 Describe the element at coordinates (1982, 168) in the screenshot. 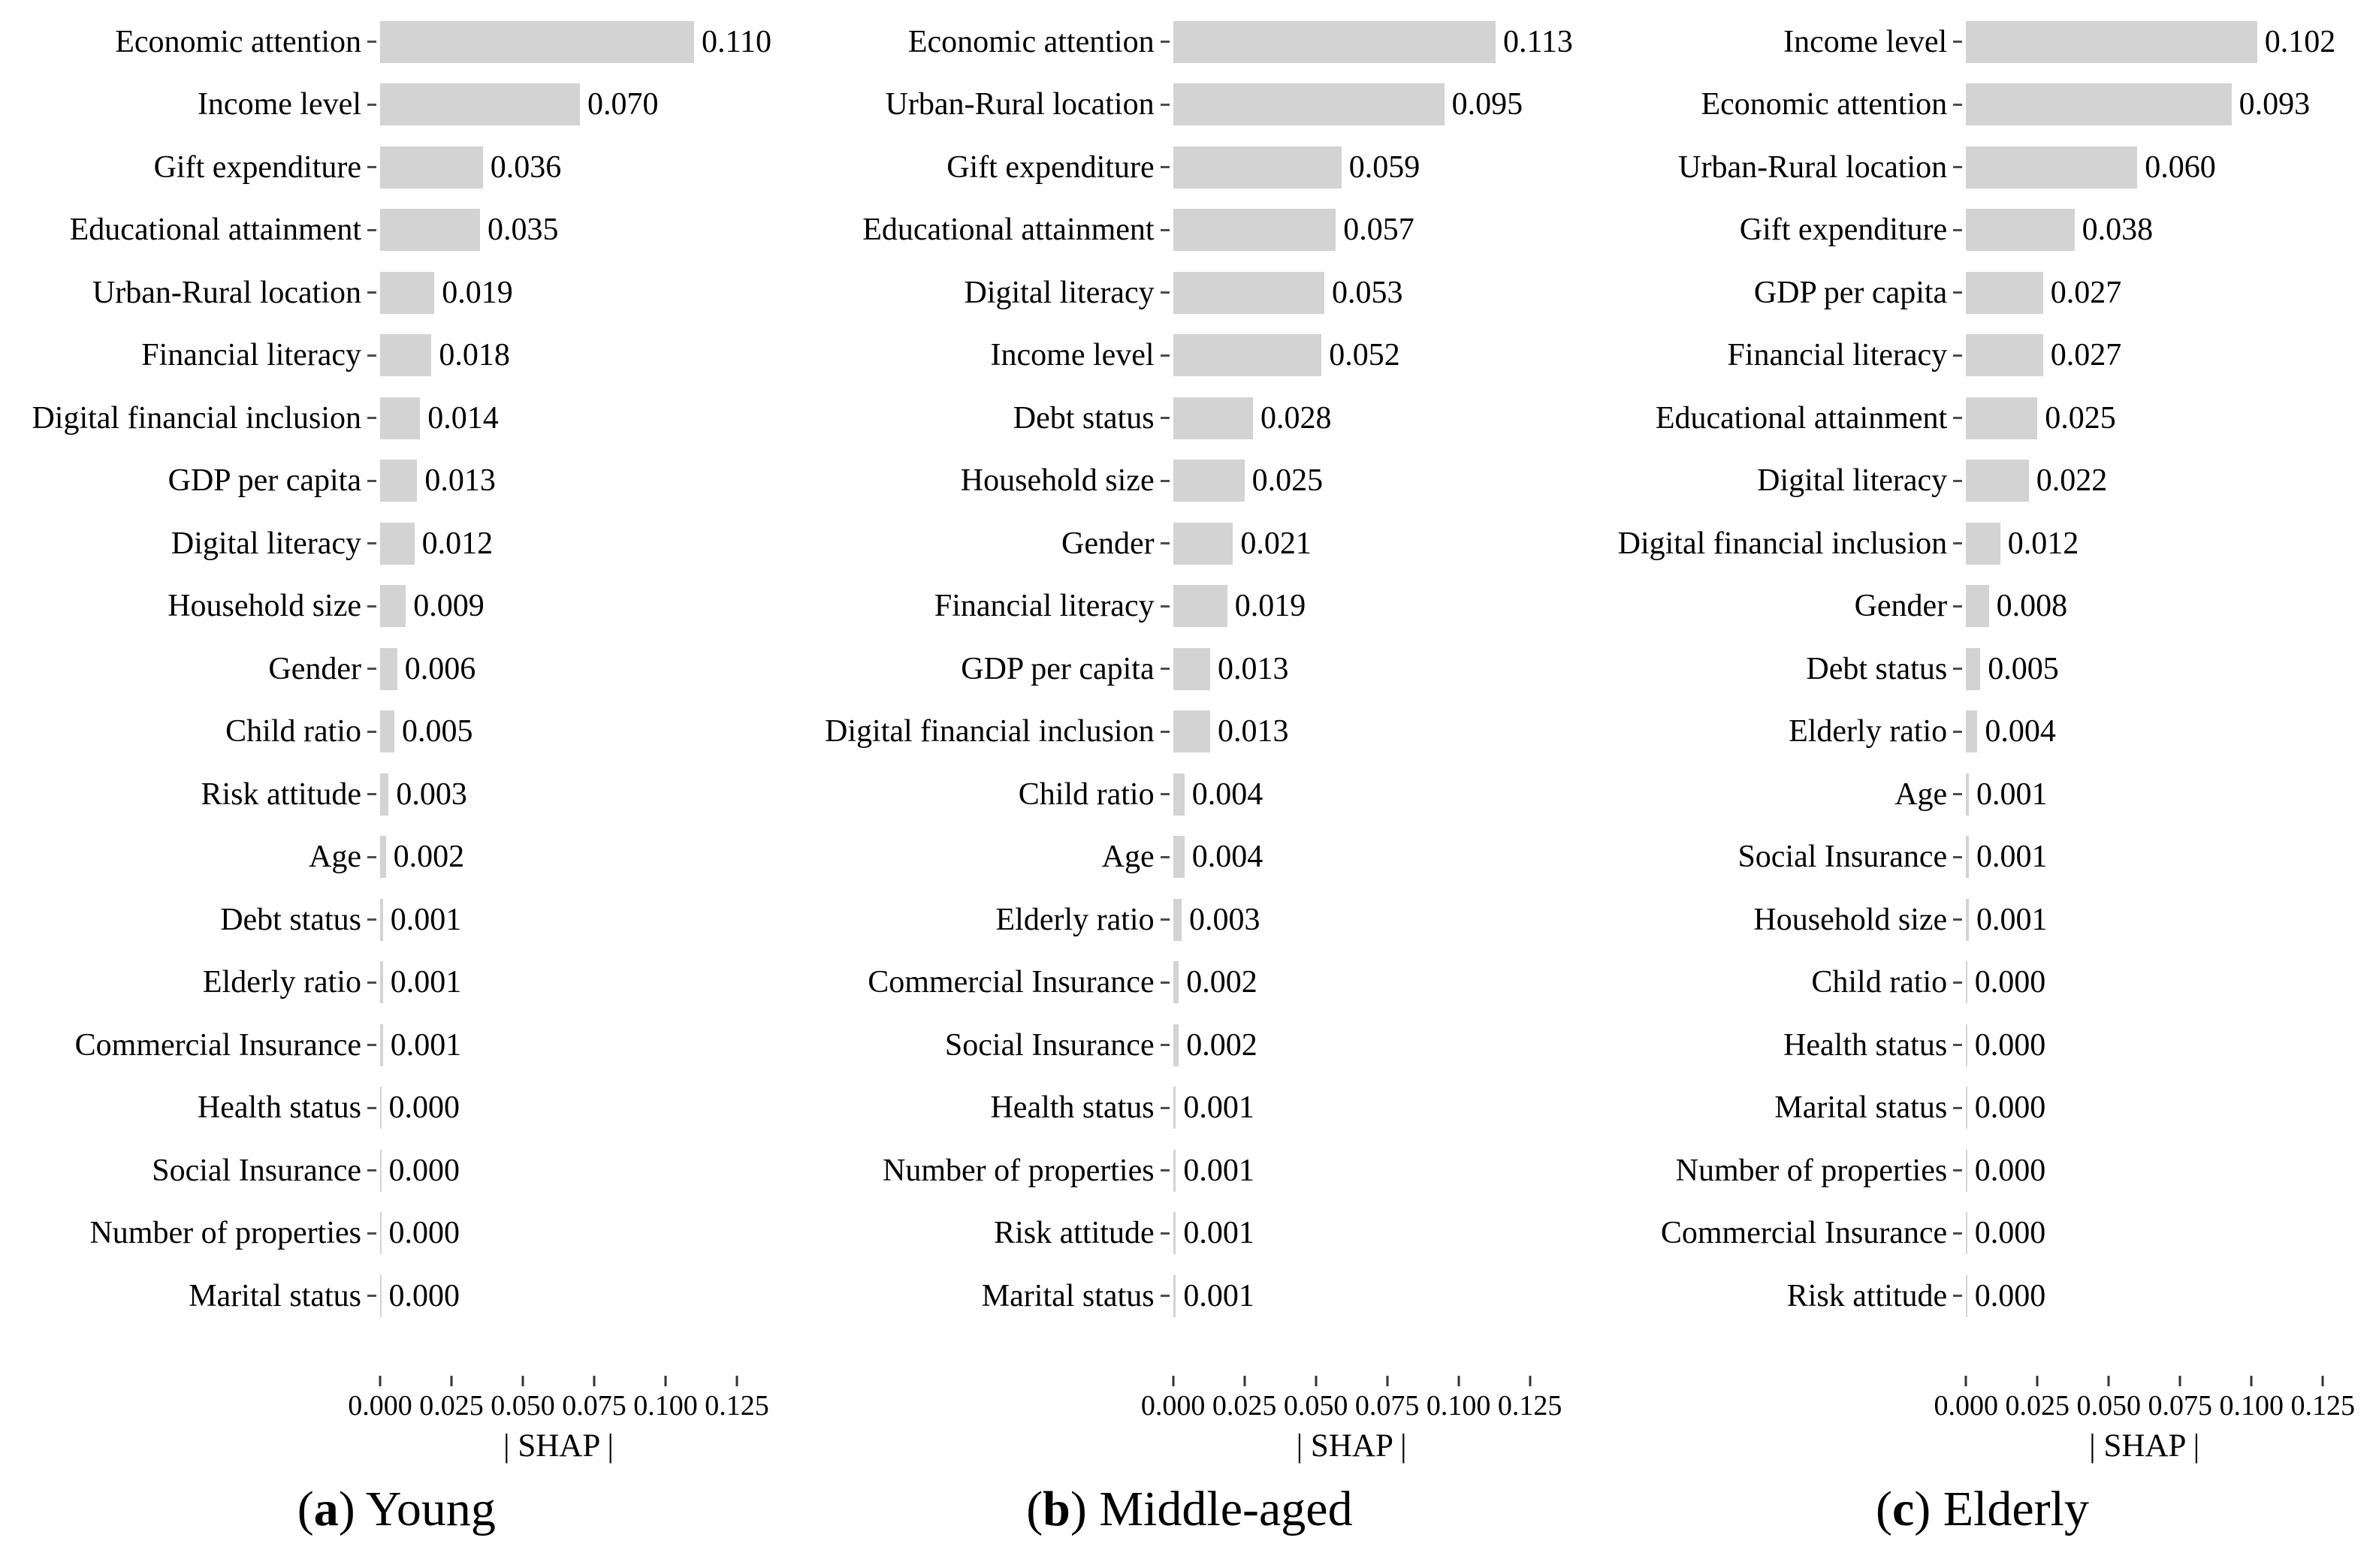

I see `bar-row: Urban-Rural location 0.060` at that location.